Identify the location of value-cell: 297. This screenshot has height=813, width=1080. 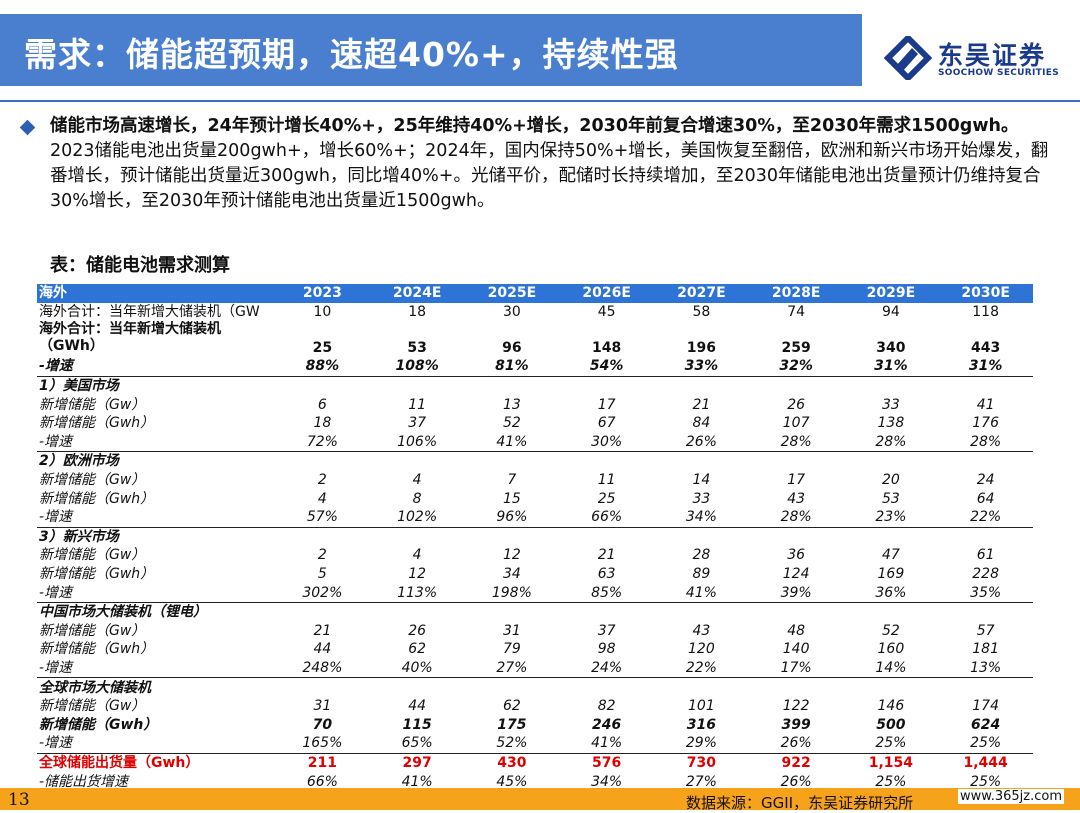
(417, 762).